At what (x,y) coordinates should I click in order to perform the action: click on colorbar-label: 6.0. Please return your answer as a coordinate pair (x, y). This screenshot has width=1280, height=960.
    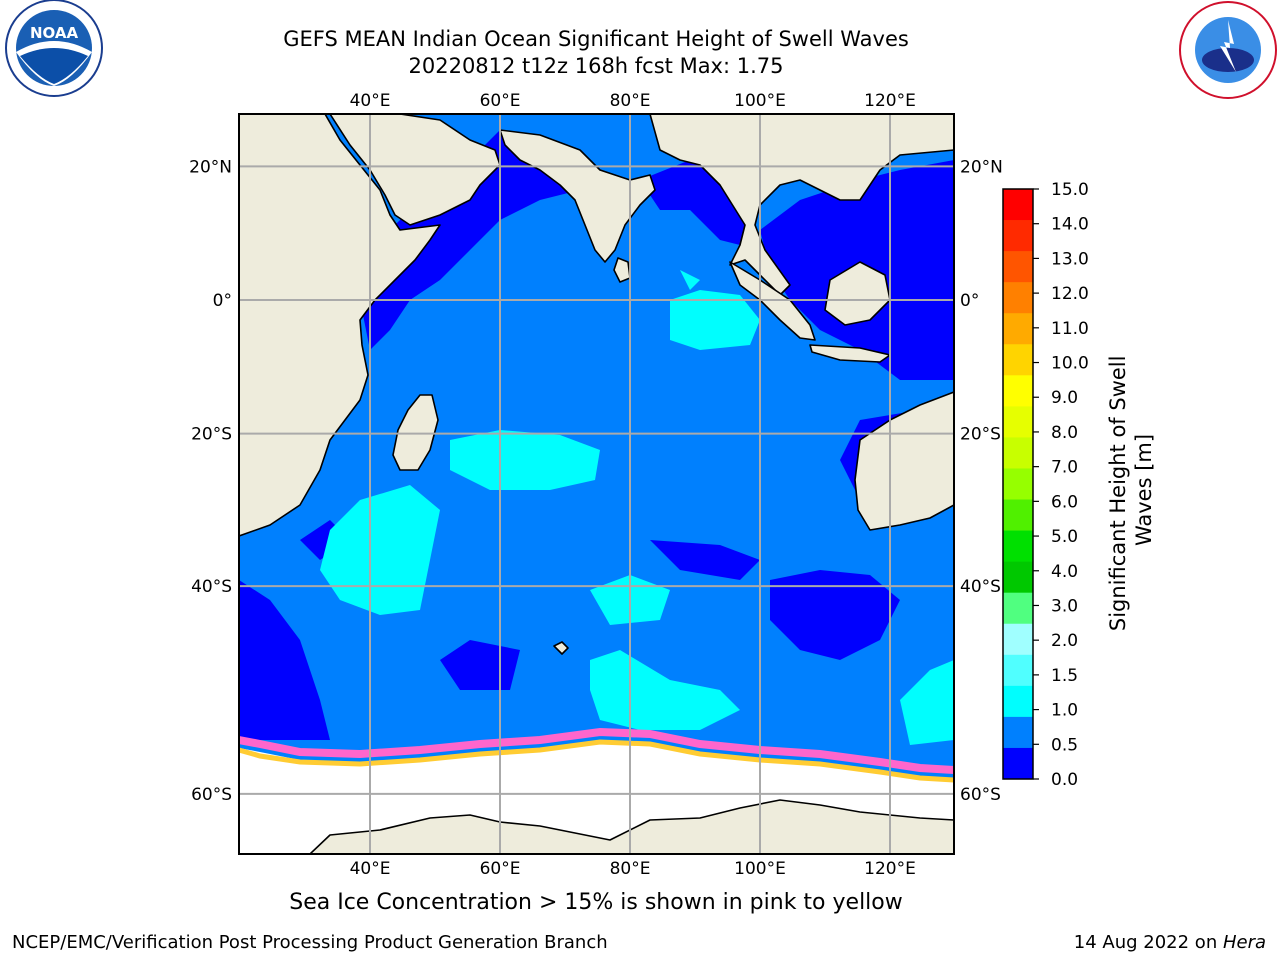
    Looking at the image, I should click on (1064, 502).